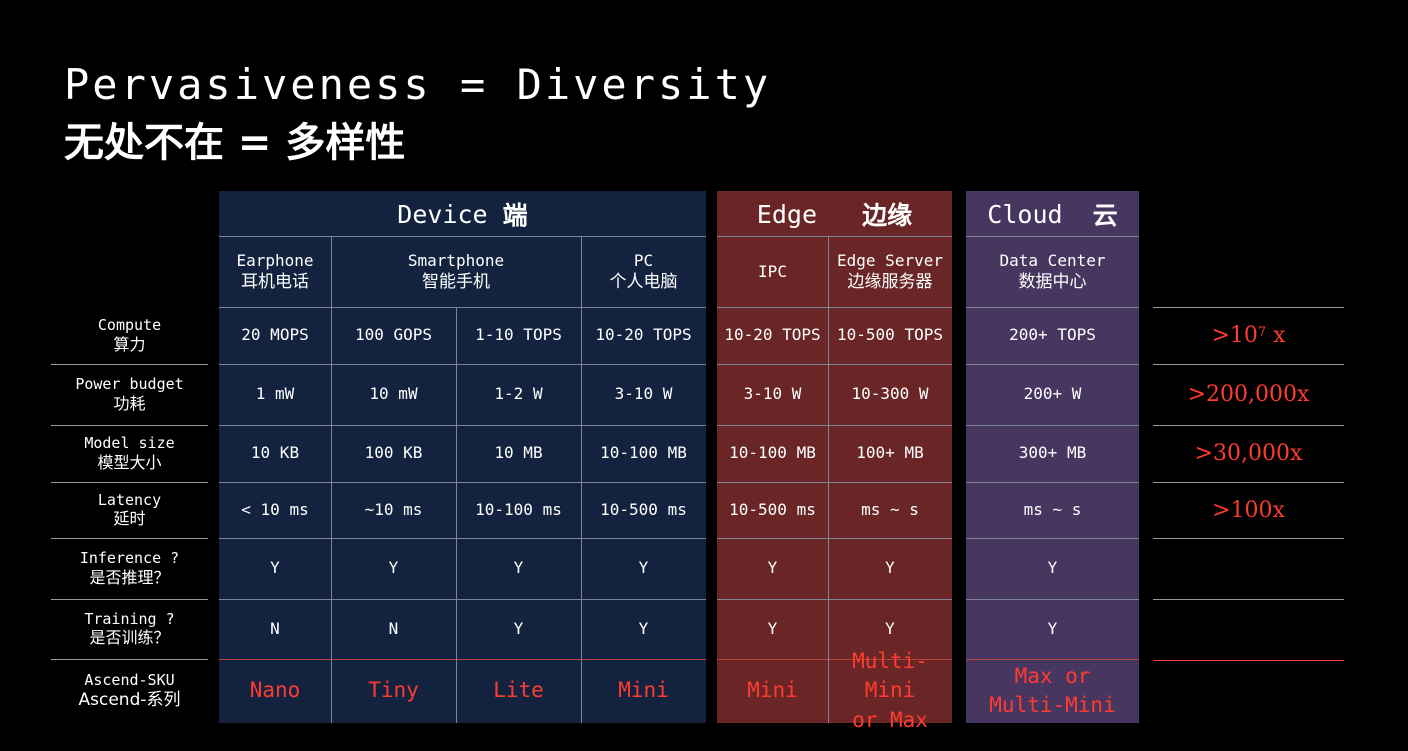  Describe the element at coordinates (129, 618) in the screenshot. I see `row-label-en: Training ?` at that location.